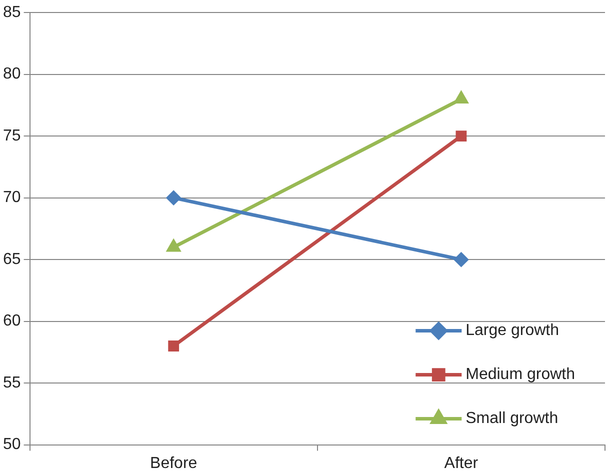 The width and height of the screenshot is (614, 476). What do you see at coordinates (174, 463) in the screenshot?
I see `x-tick-label: Before` at bounding box center [174, 463].